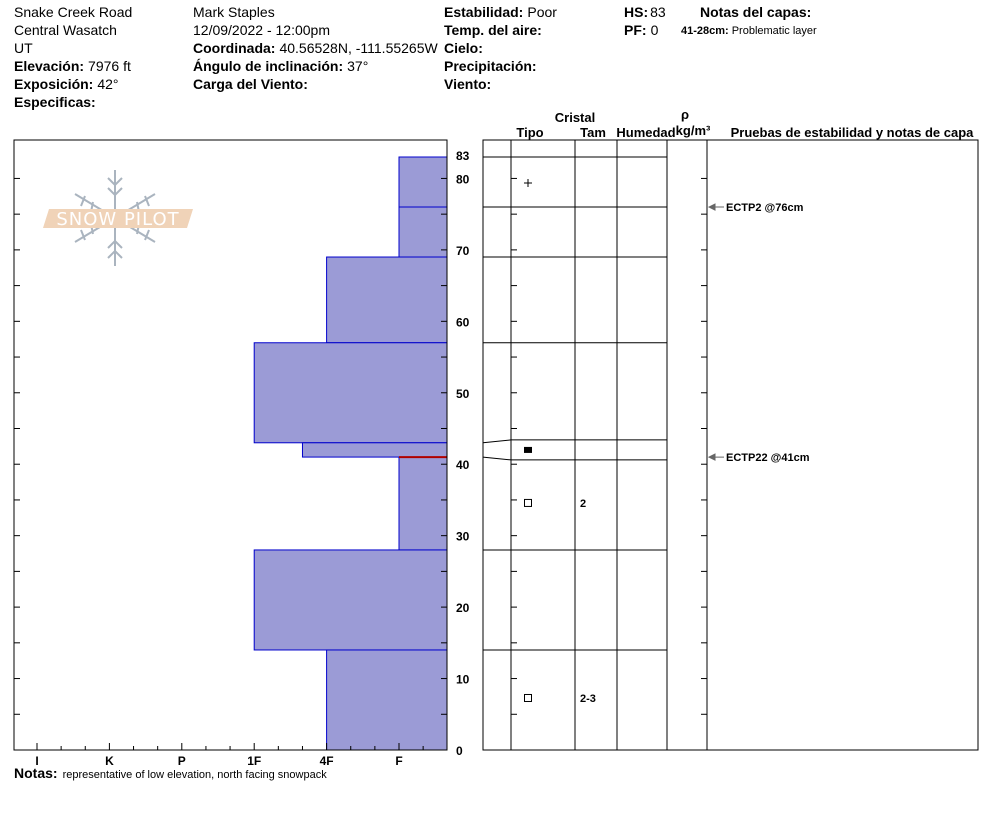 This screenshot has width=994, height=840. Describe the element at coordinates (250, 84) in the screenshot. I see `wind-loading-label: Carga del Viento:` at that location.